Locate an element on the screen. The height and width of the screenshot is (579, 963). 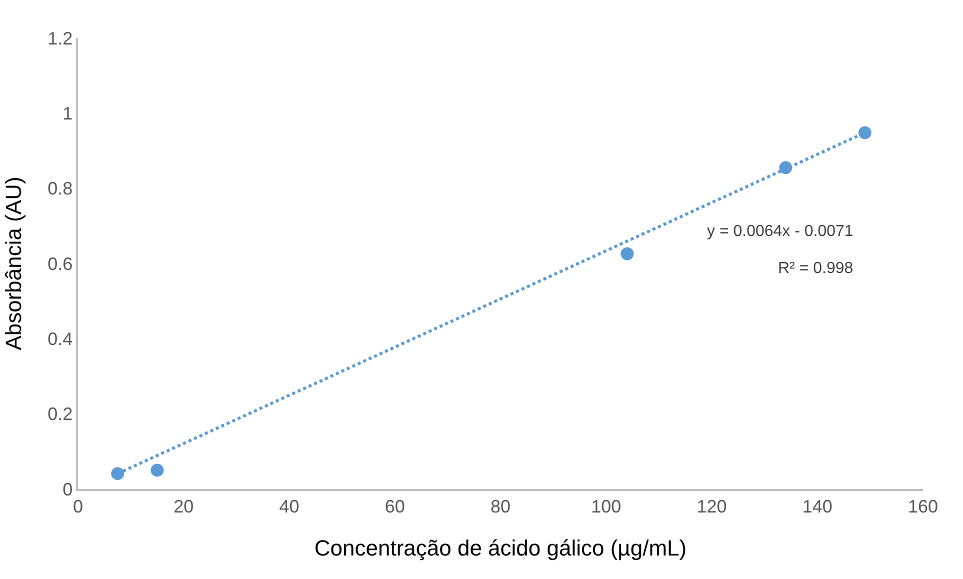
y-tick-label: 0.6 is located at coordinates (60, 264).